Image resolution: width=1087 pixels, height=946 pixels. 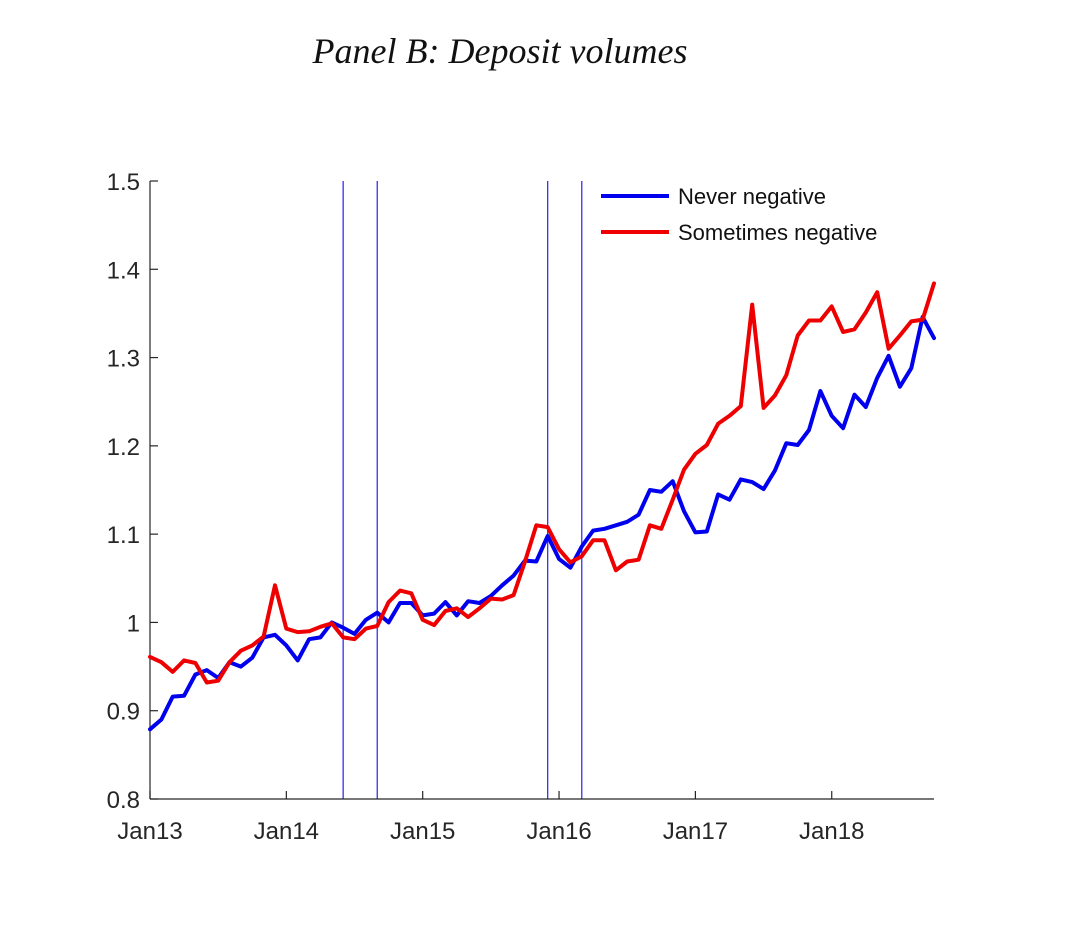 What do you see at coordinates (123, 270) in the screenshot?
I see `y-tick-label-6: 1.4` at bounding box center [123, 270].